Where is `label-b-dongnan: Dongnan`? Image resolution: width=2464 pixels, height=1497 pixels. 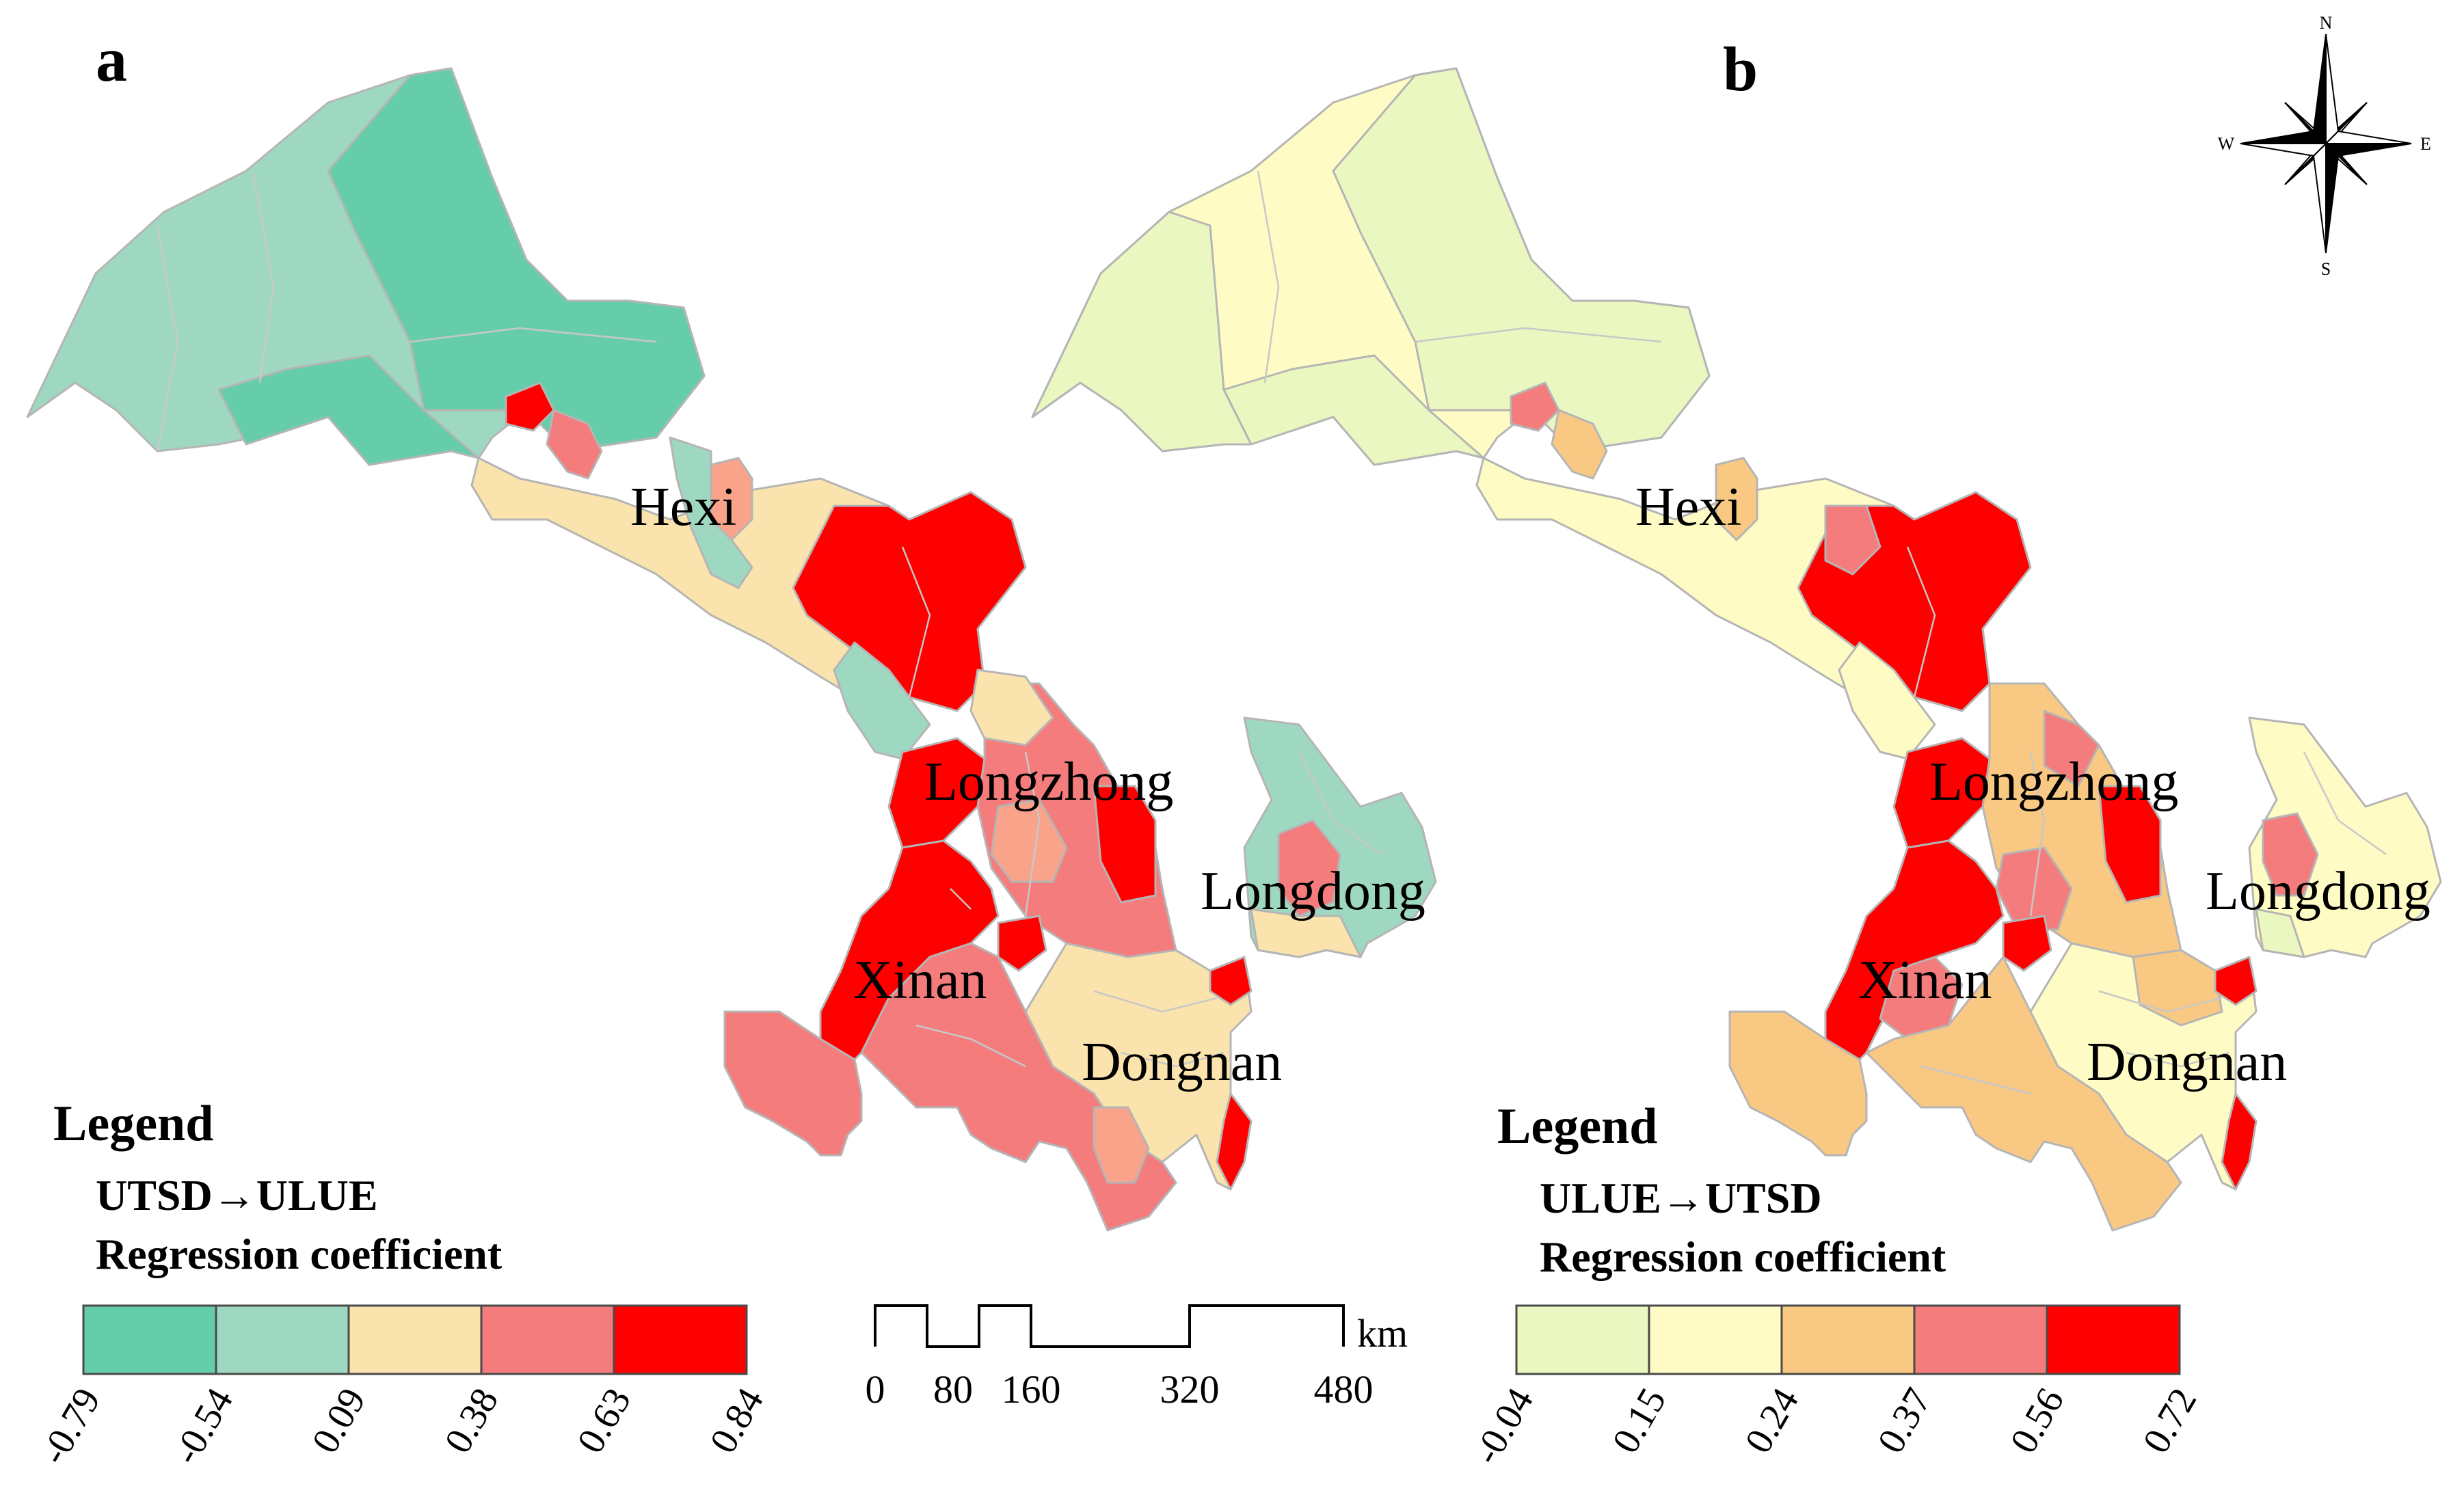 label-b-dongnan: Dongnan is located at coordinates (2187, 1062).